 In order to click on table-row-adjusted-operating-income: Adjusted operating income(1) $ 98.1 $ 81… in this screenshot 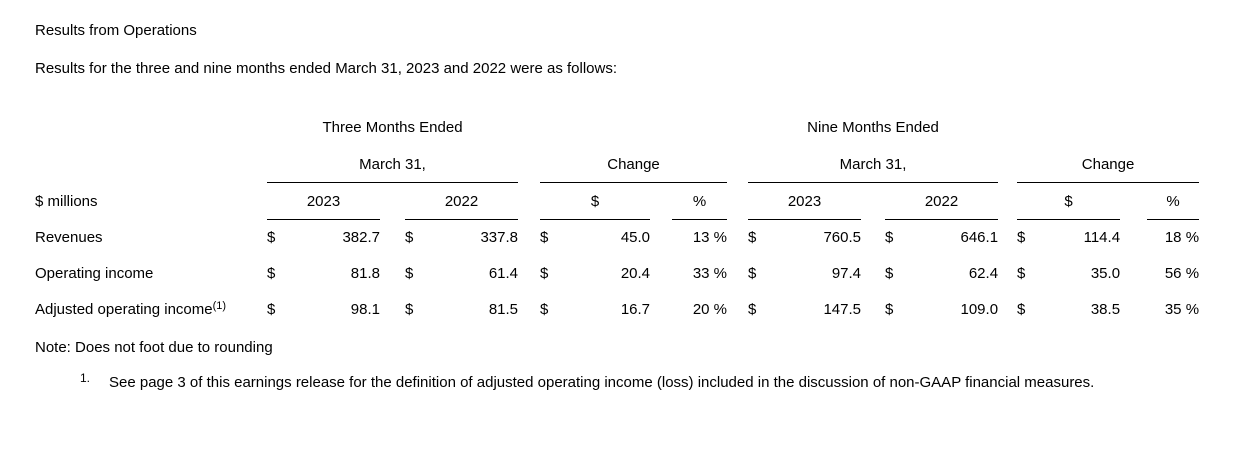, I will do `click(617, 309)`.